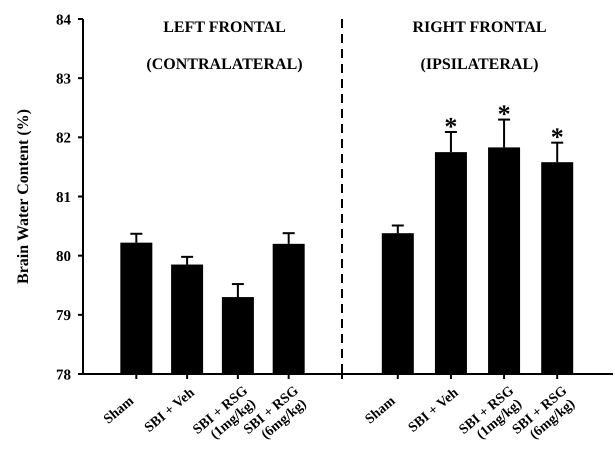 This screenshot has width=615, height=454. I want to click on y-tick-label: 81, so click(63, 198).